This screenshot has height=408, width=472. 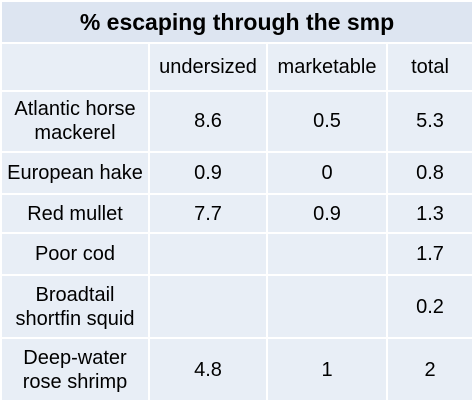 What do you see at coordinates (208, 369) in the screenshot?
I see `undersized-cell: 4.8` at bounding box center [208, 369].